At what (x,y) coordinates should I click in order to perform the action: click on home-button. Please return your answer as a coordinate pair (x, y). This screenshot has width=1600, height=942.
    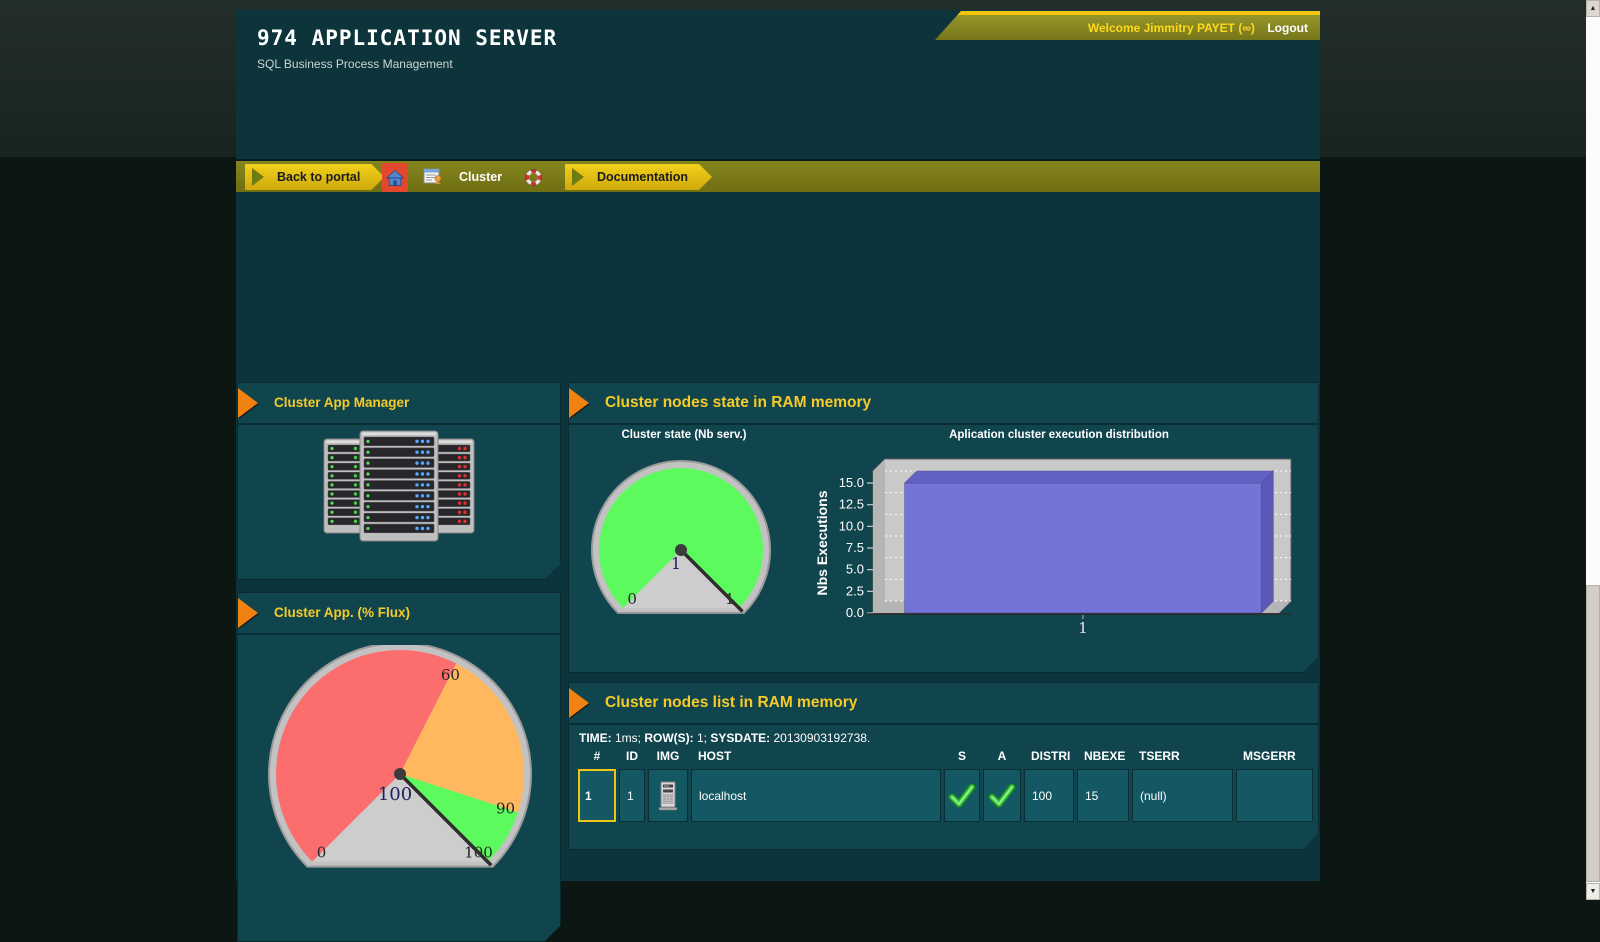
    Looking at the image, I should click on (395, 177).